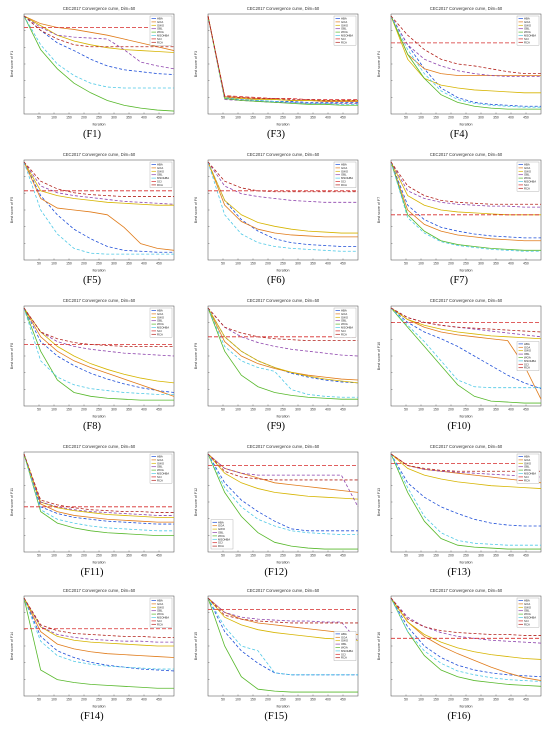 This screenshot has width=550, height=729. Describe the element at coordinates (196, 502) in the screenshot. I see `y-axis-label: Best score of F12` at that location.